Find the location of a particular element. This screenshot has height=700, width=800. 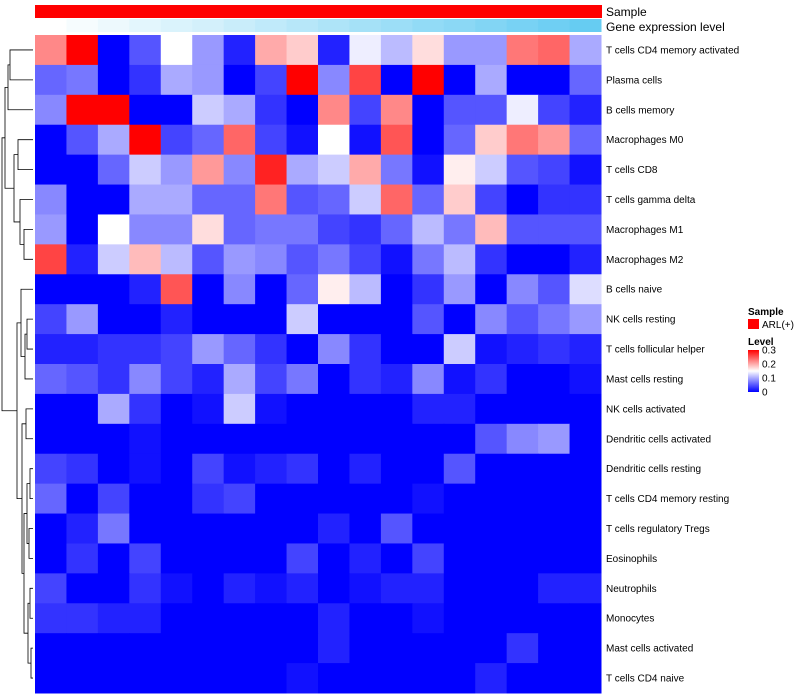

row-dendrogram is located at coordinates (17, 364).